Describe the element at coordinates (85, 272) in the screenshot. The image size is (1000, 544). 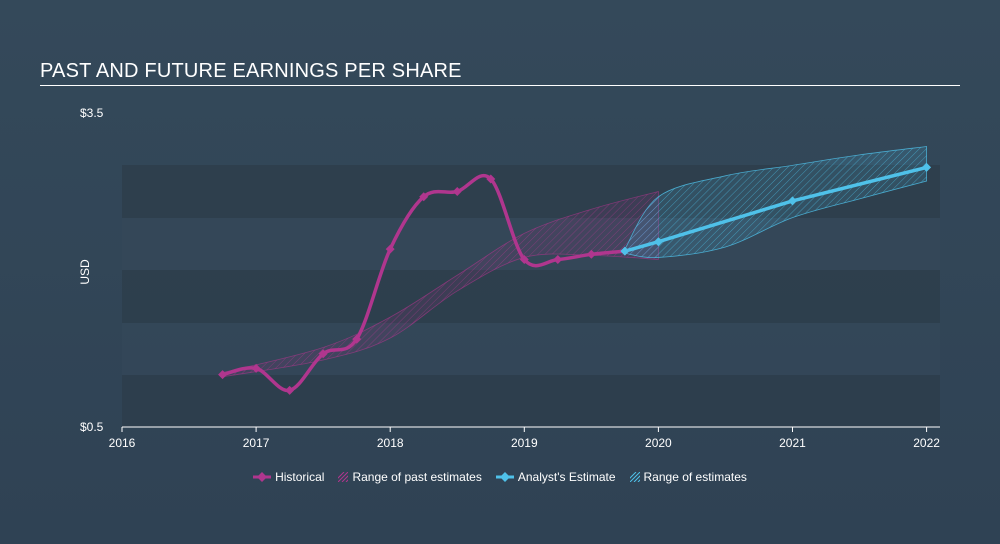
I see `y-axis-label: USD` at that location.